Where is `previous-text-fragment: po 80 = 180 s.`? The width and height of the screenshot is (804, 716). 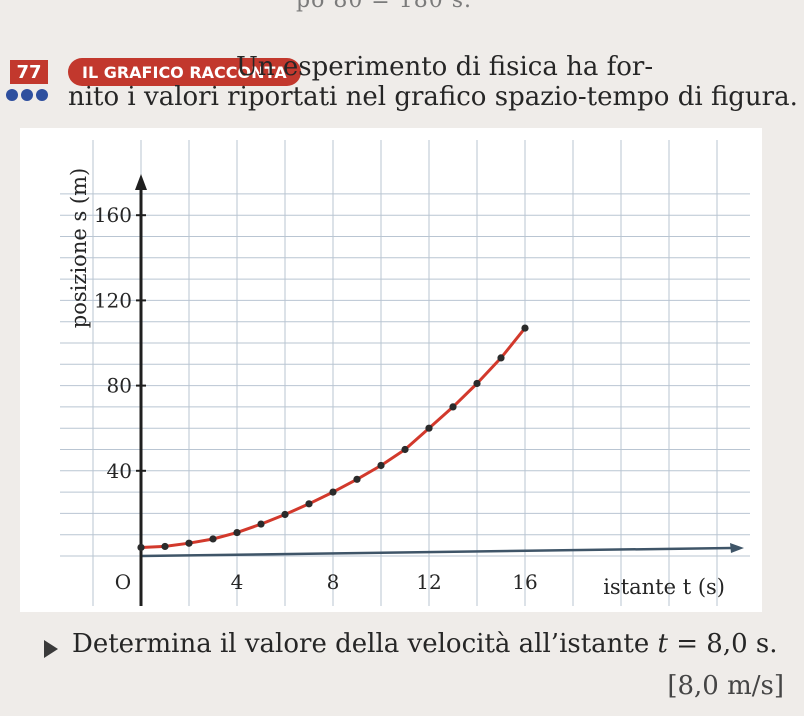 previous-text-fragment: po 80 = 180 s. is located at coordinates (384, 6).